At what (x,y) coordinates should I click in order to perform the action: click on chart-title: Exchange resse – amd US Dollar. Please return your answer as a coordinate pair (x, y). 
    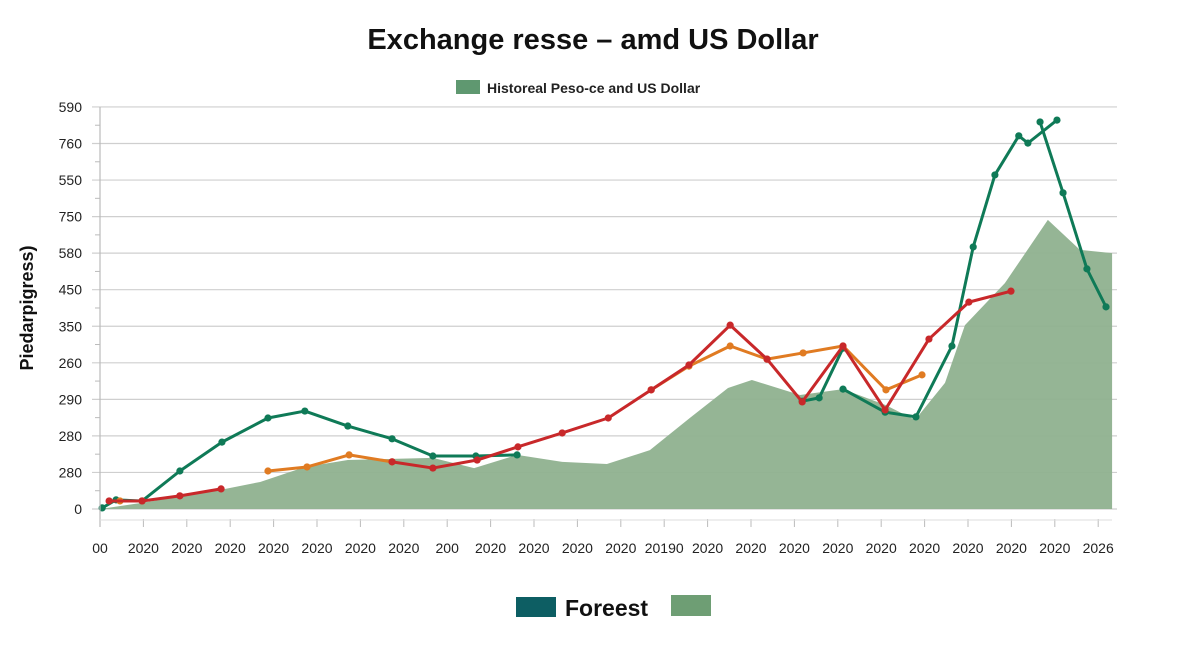
    Looking at the image, I should click on (592, 40).